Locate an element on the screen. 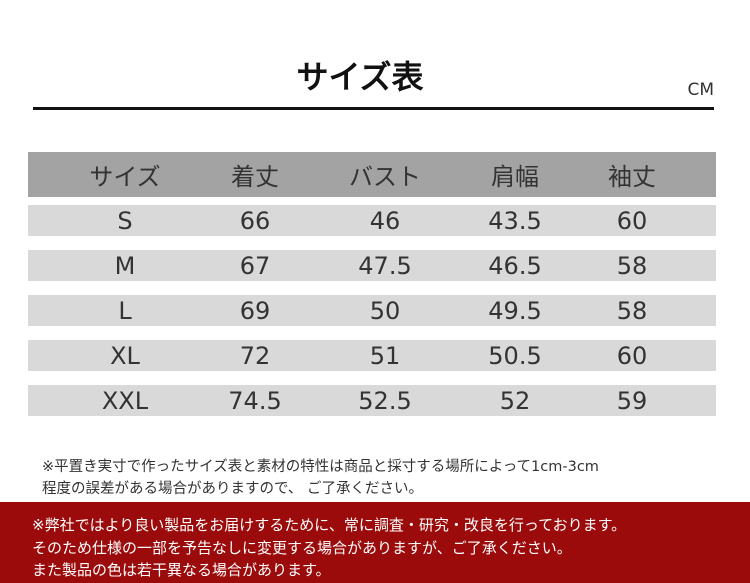  table-row: XXL 74.5 52.5 52 59 is located at coordinates (372, 400).